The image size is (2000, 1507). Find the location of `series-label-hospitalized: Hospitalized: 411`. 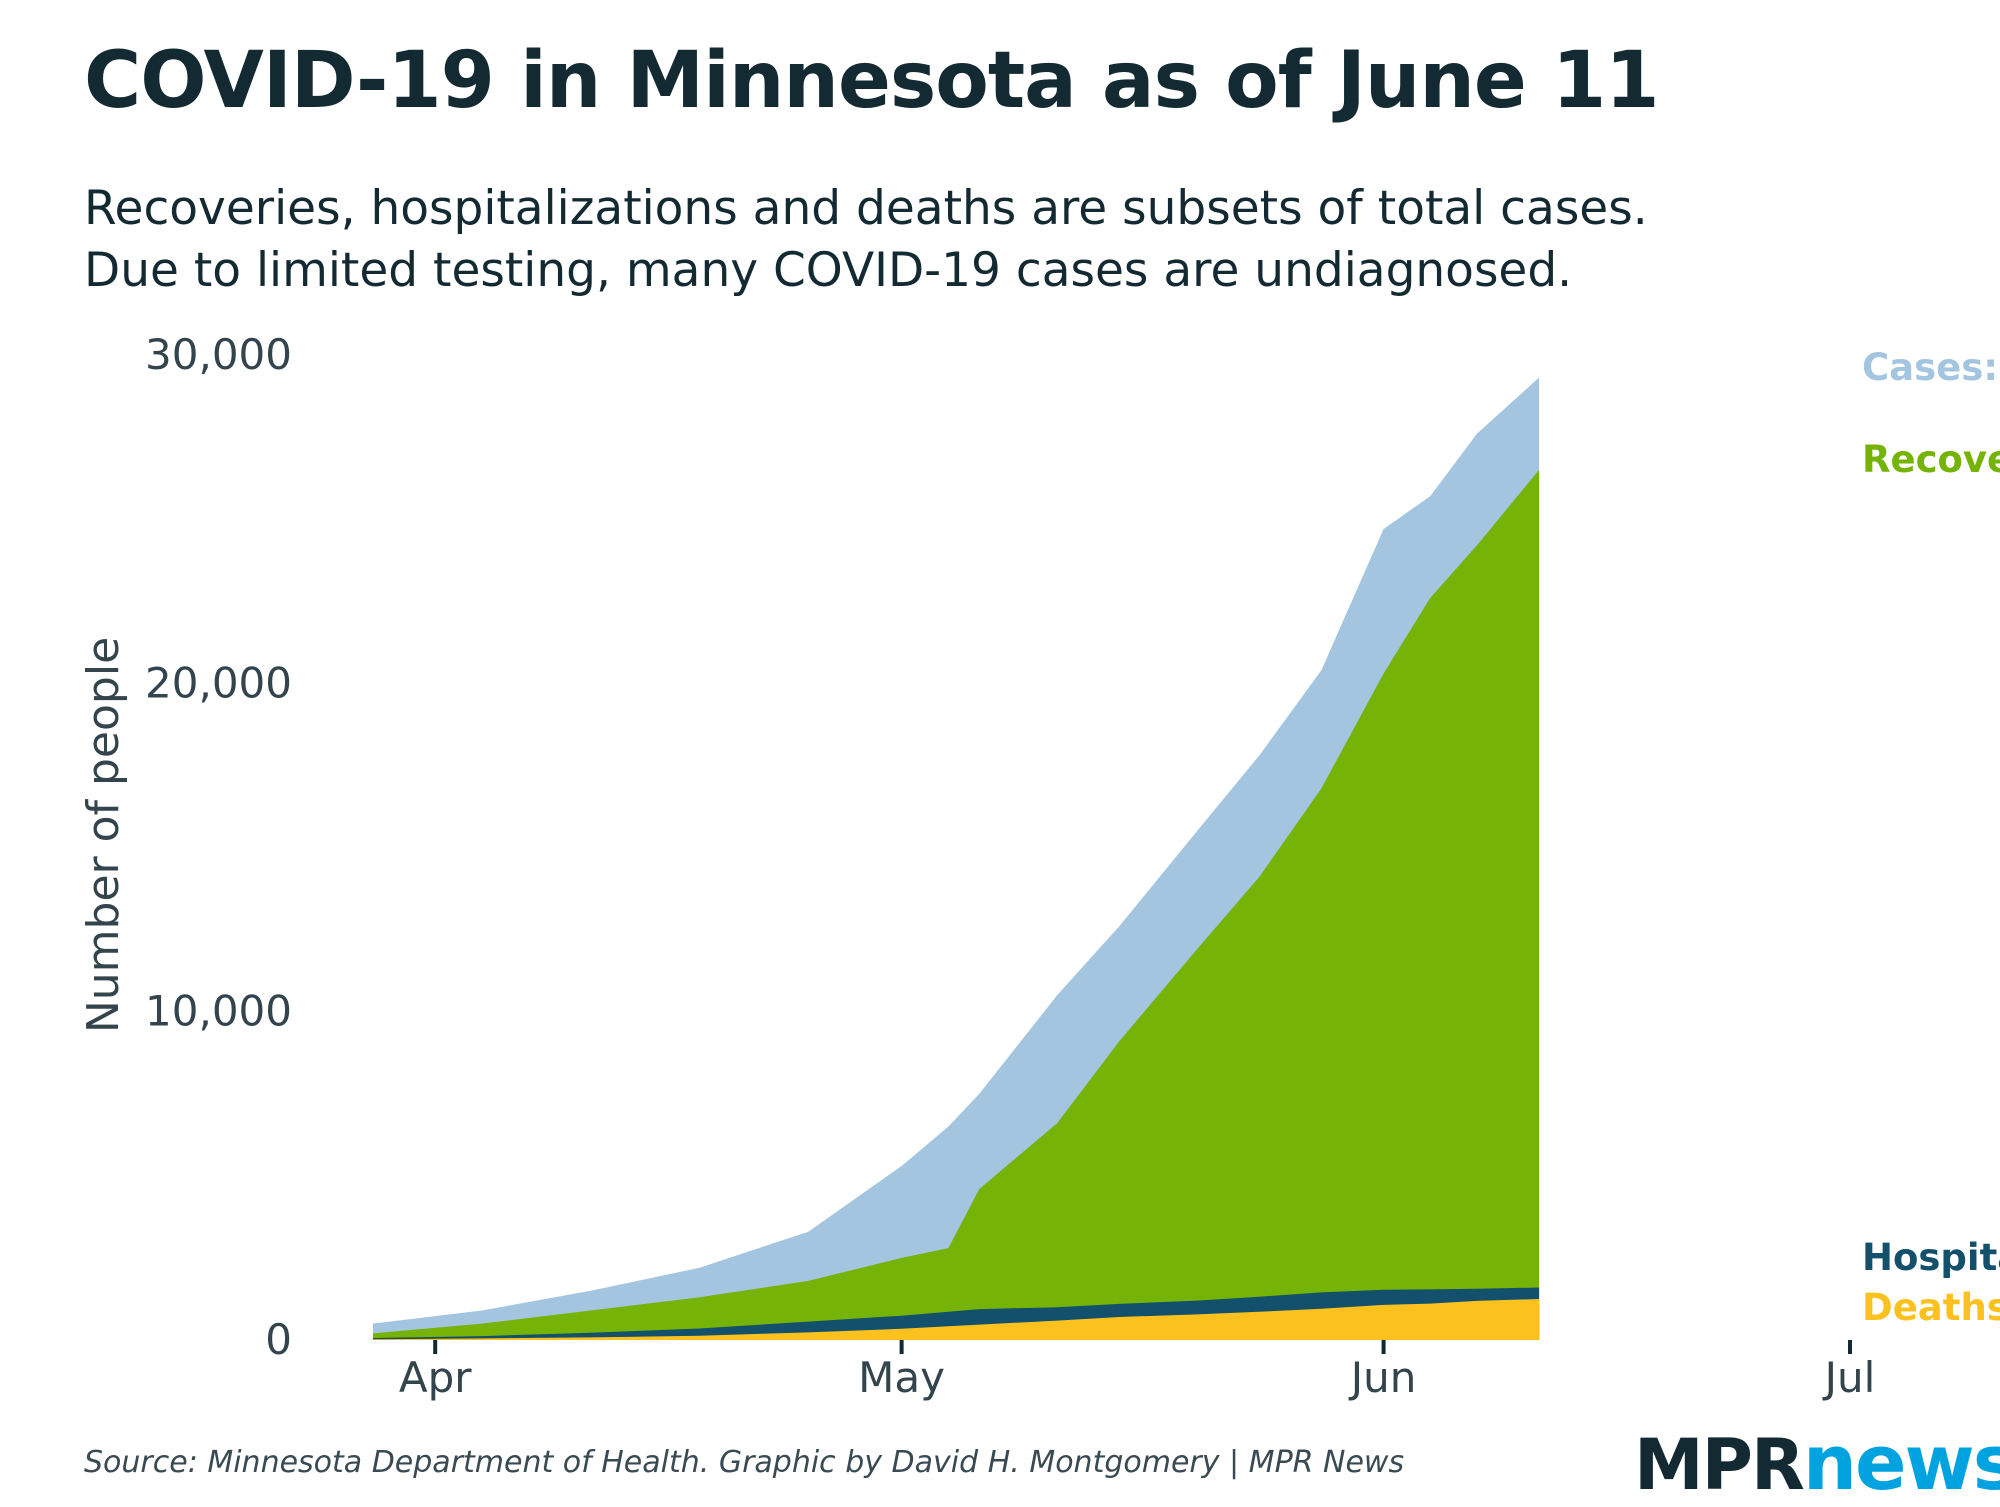

series-label-hospitalized: Hospitalized: 411 is located at coordinates (1931, 1257).